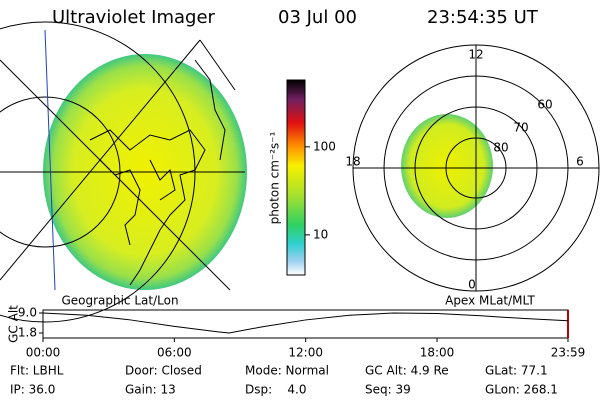 This screenshot has height=400, width=600. I want to click on panel-label: Apex MLat/MLT, so click(490, 301).